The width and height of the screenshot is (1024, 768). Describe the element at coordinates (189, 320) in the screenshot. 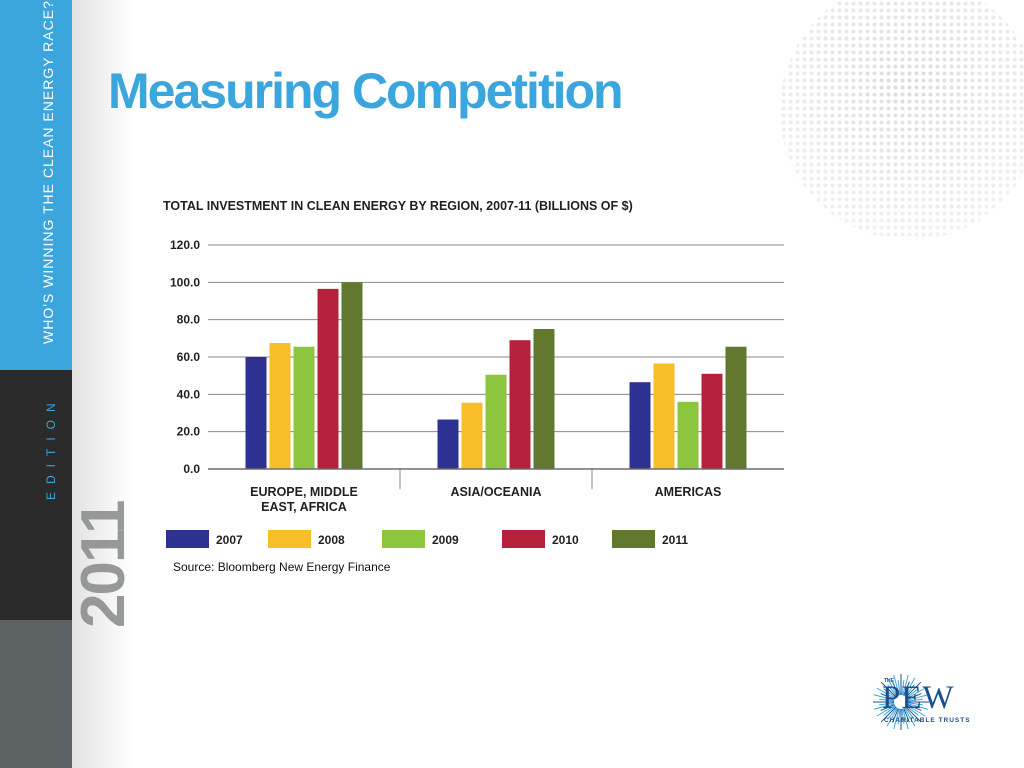

I see `y-tick-label: 80.0` at that location.